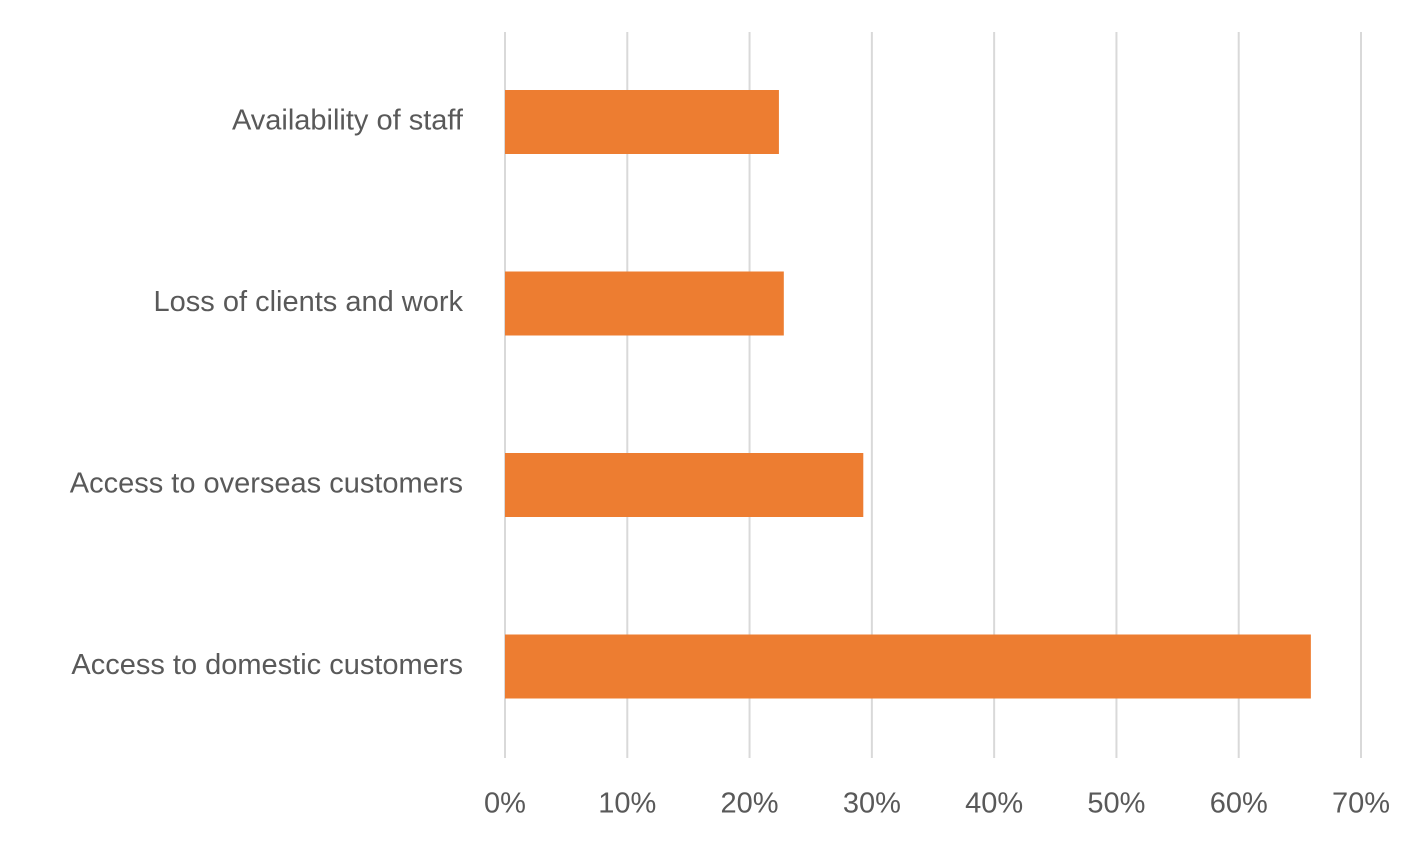  What do you see at coordinates (627, 804) in the screenshot?
I see `x-tick-label: 10%` at bounding box center [627, 804].